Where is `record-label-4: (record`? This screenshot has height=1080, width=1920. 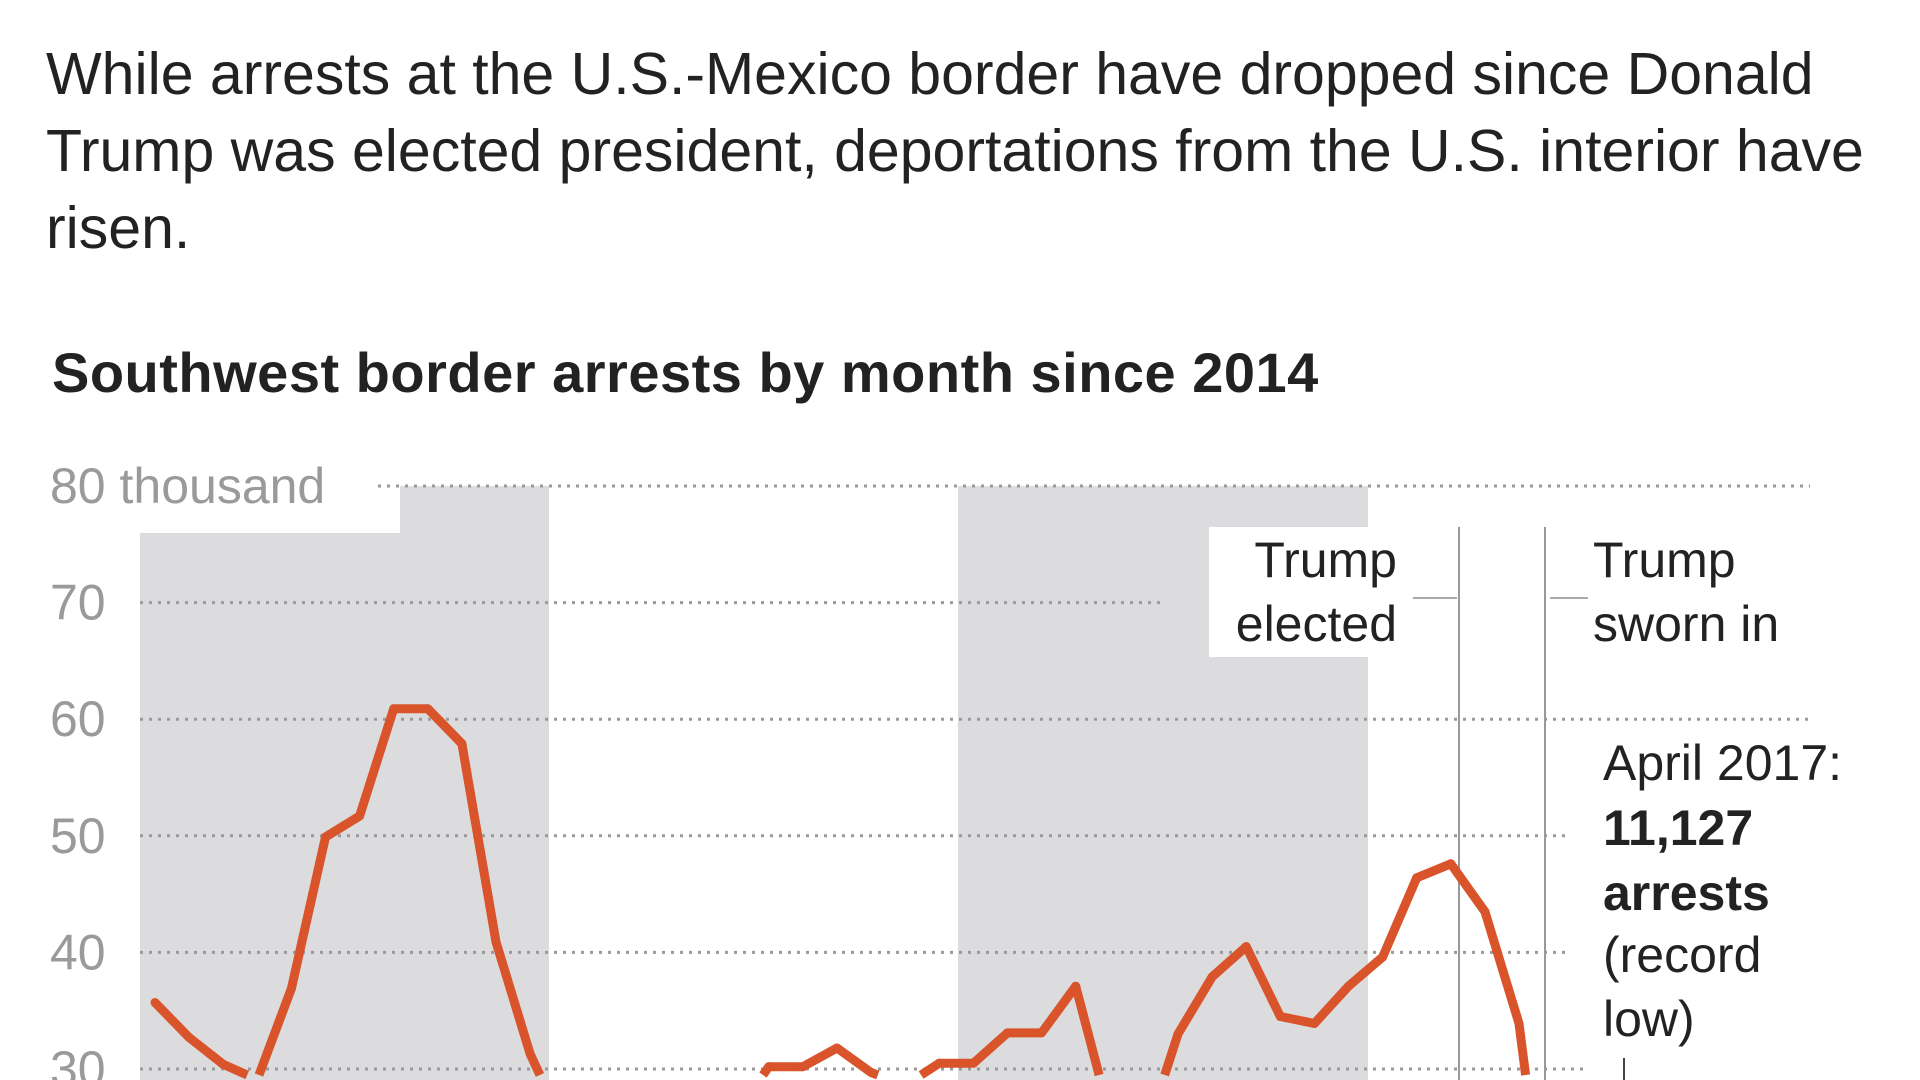 record-label-4: (record is located at coordinates (1682, 955).